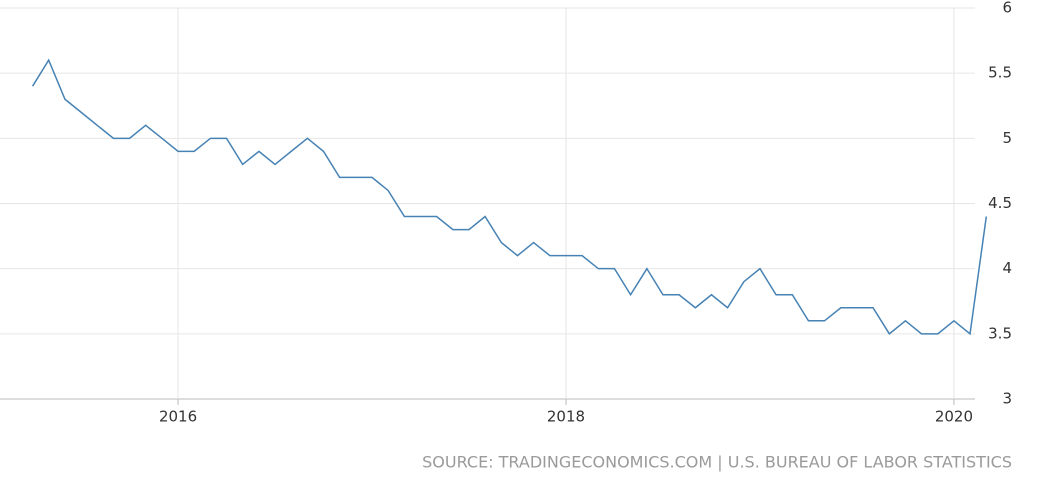 The height and width of the screenshot is (480, 1048). Describe the element at coordinates (1007, 399) in the screenshot. I see `y-tick-label: 3` at that location.